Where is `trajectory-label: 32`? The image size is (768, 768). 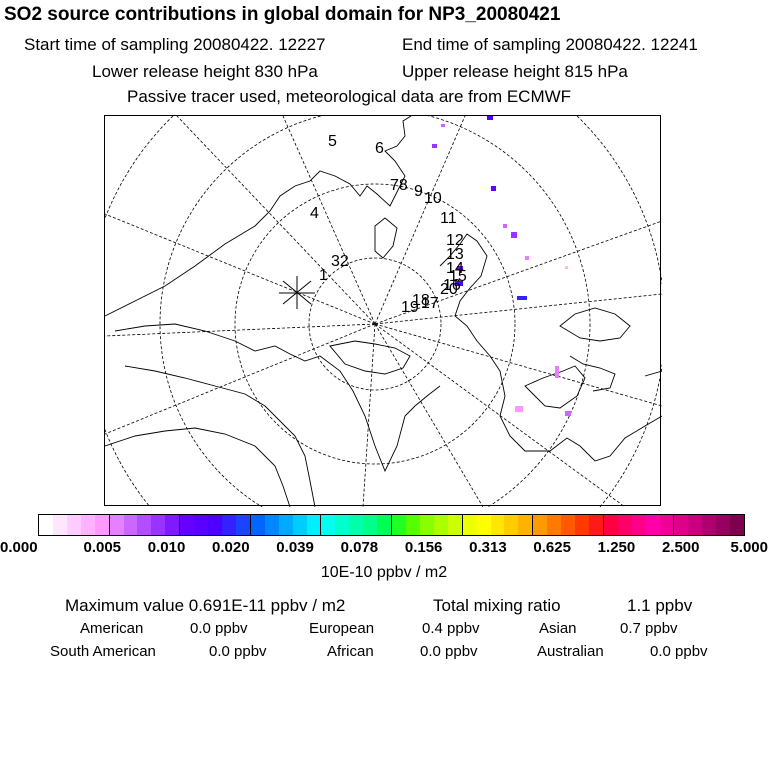 trajectory-label: 32 is located at coordinates (340, 261).